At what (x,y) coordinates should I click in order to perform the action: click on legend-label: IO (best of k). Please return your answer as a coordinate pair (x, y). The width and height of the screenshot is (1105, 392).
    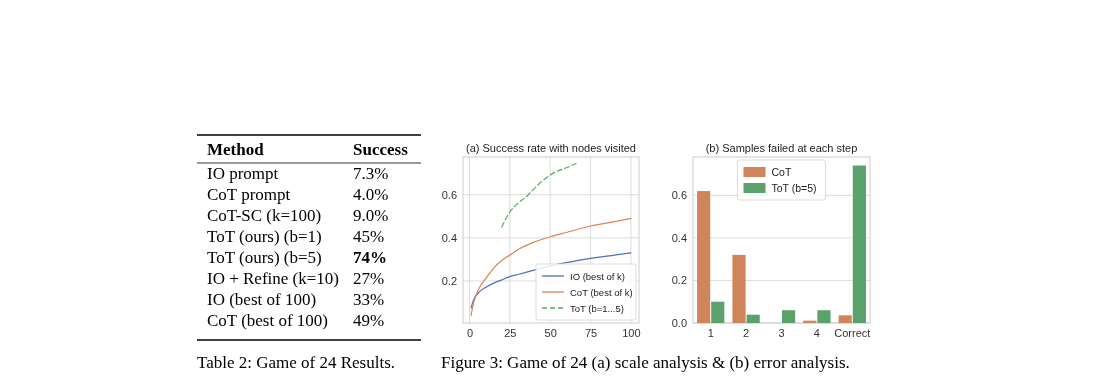
    Looking at the image, I should click on (597, 276).